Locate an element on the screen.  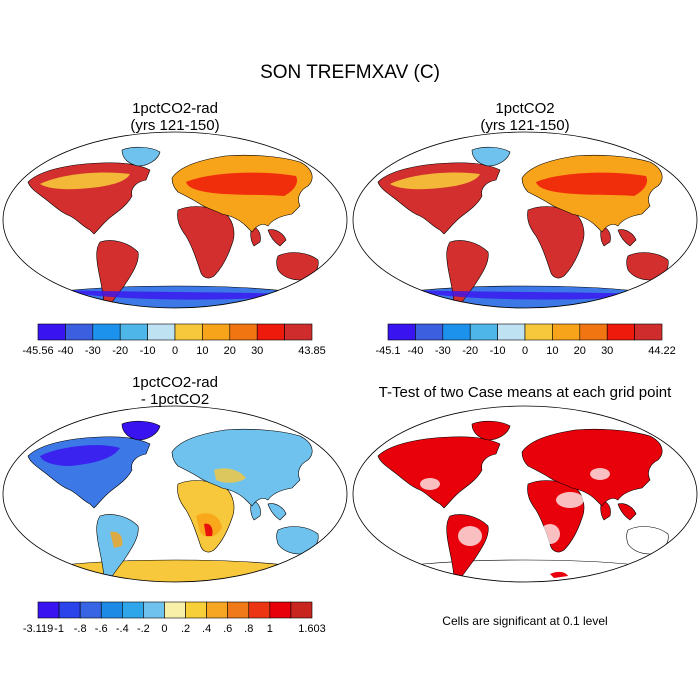
panel1-title-line2: (yrs 121-150) is located at coordinates (175, 125).